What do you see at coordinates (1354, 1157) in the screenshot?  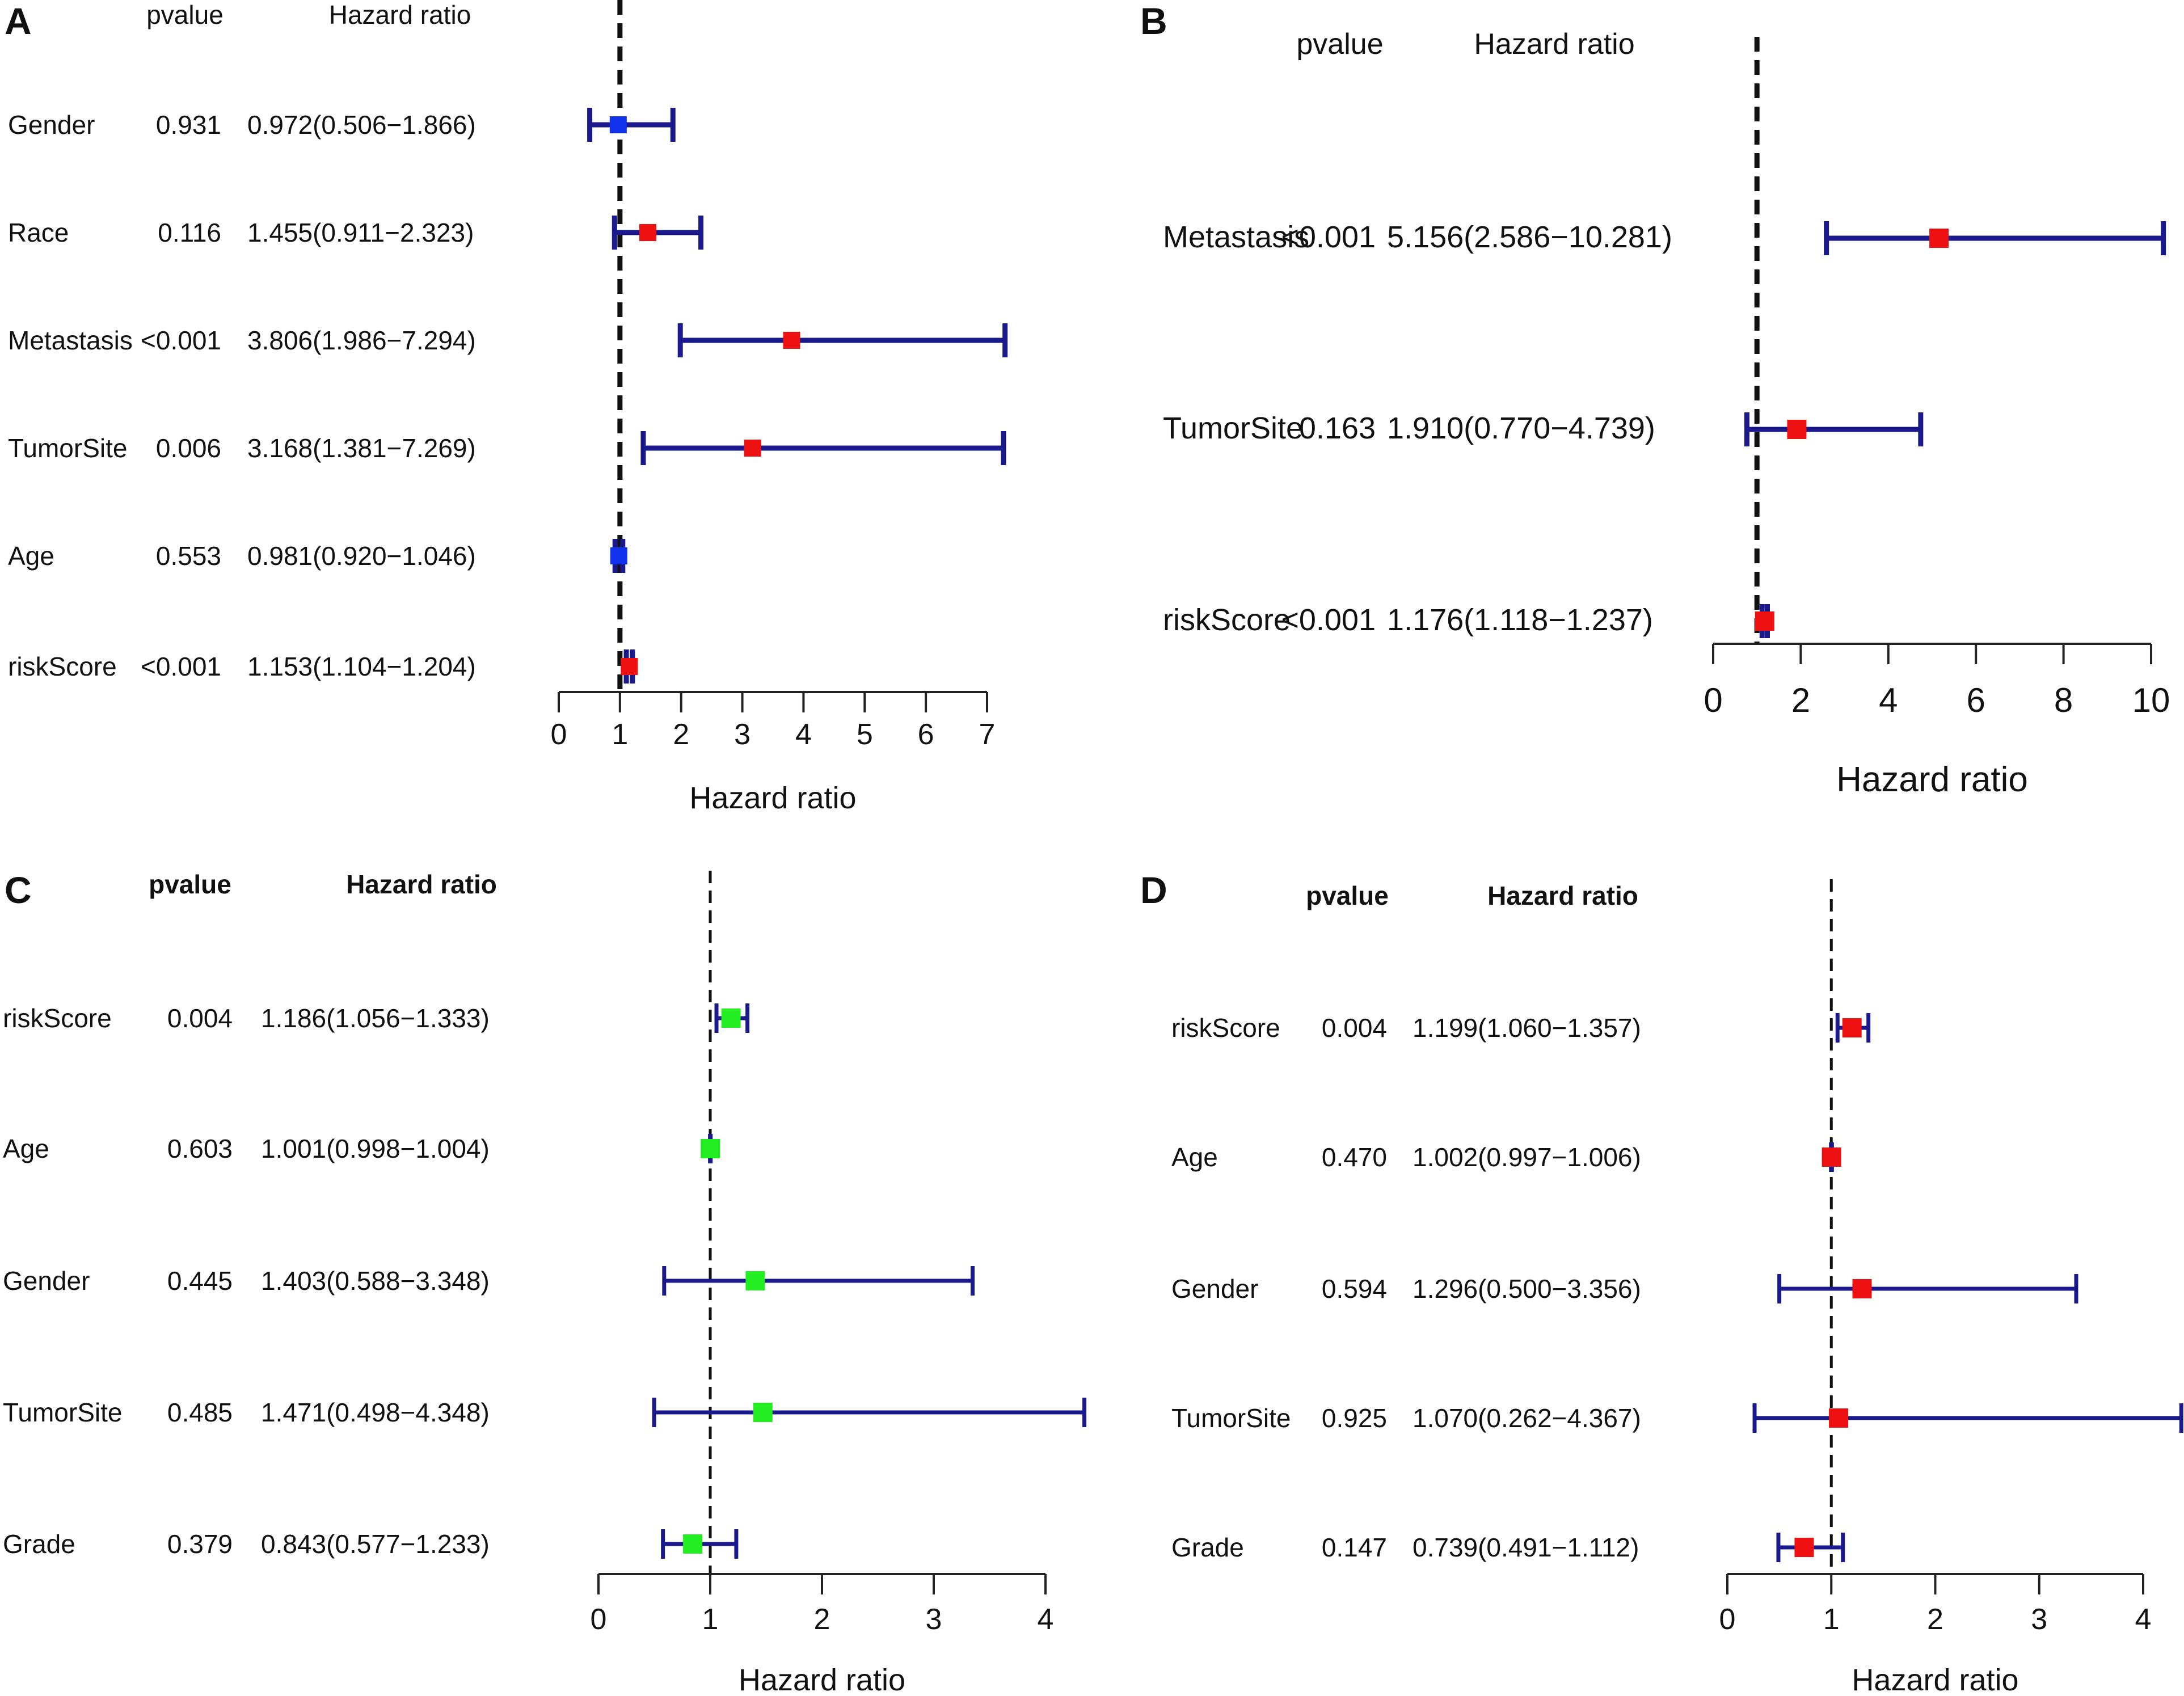 I see `pvalue-cell: 0.470` at bounding box center [1354, 1157].